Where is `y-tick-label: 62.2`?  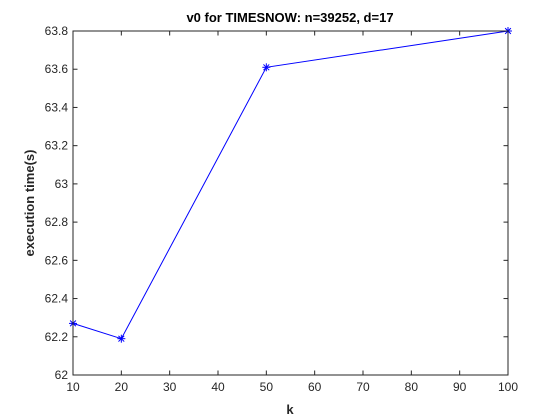
y-tick-label: 62.2 is located at coordinates (57, 337).